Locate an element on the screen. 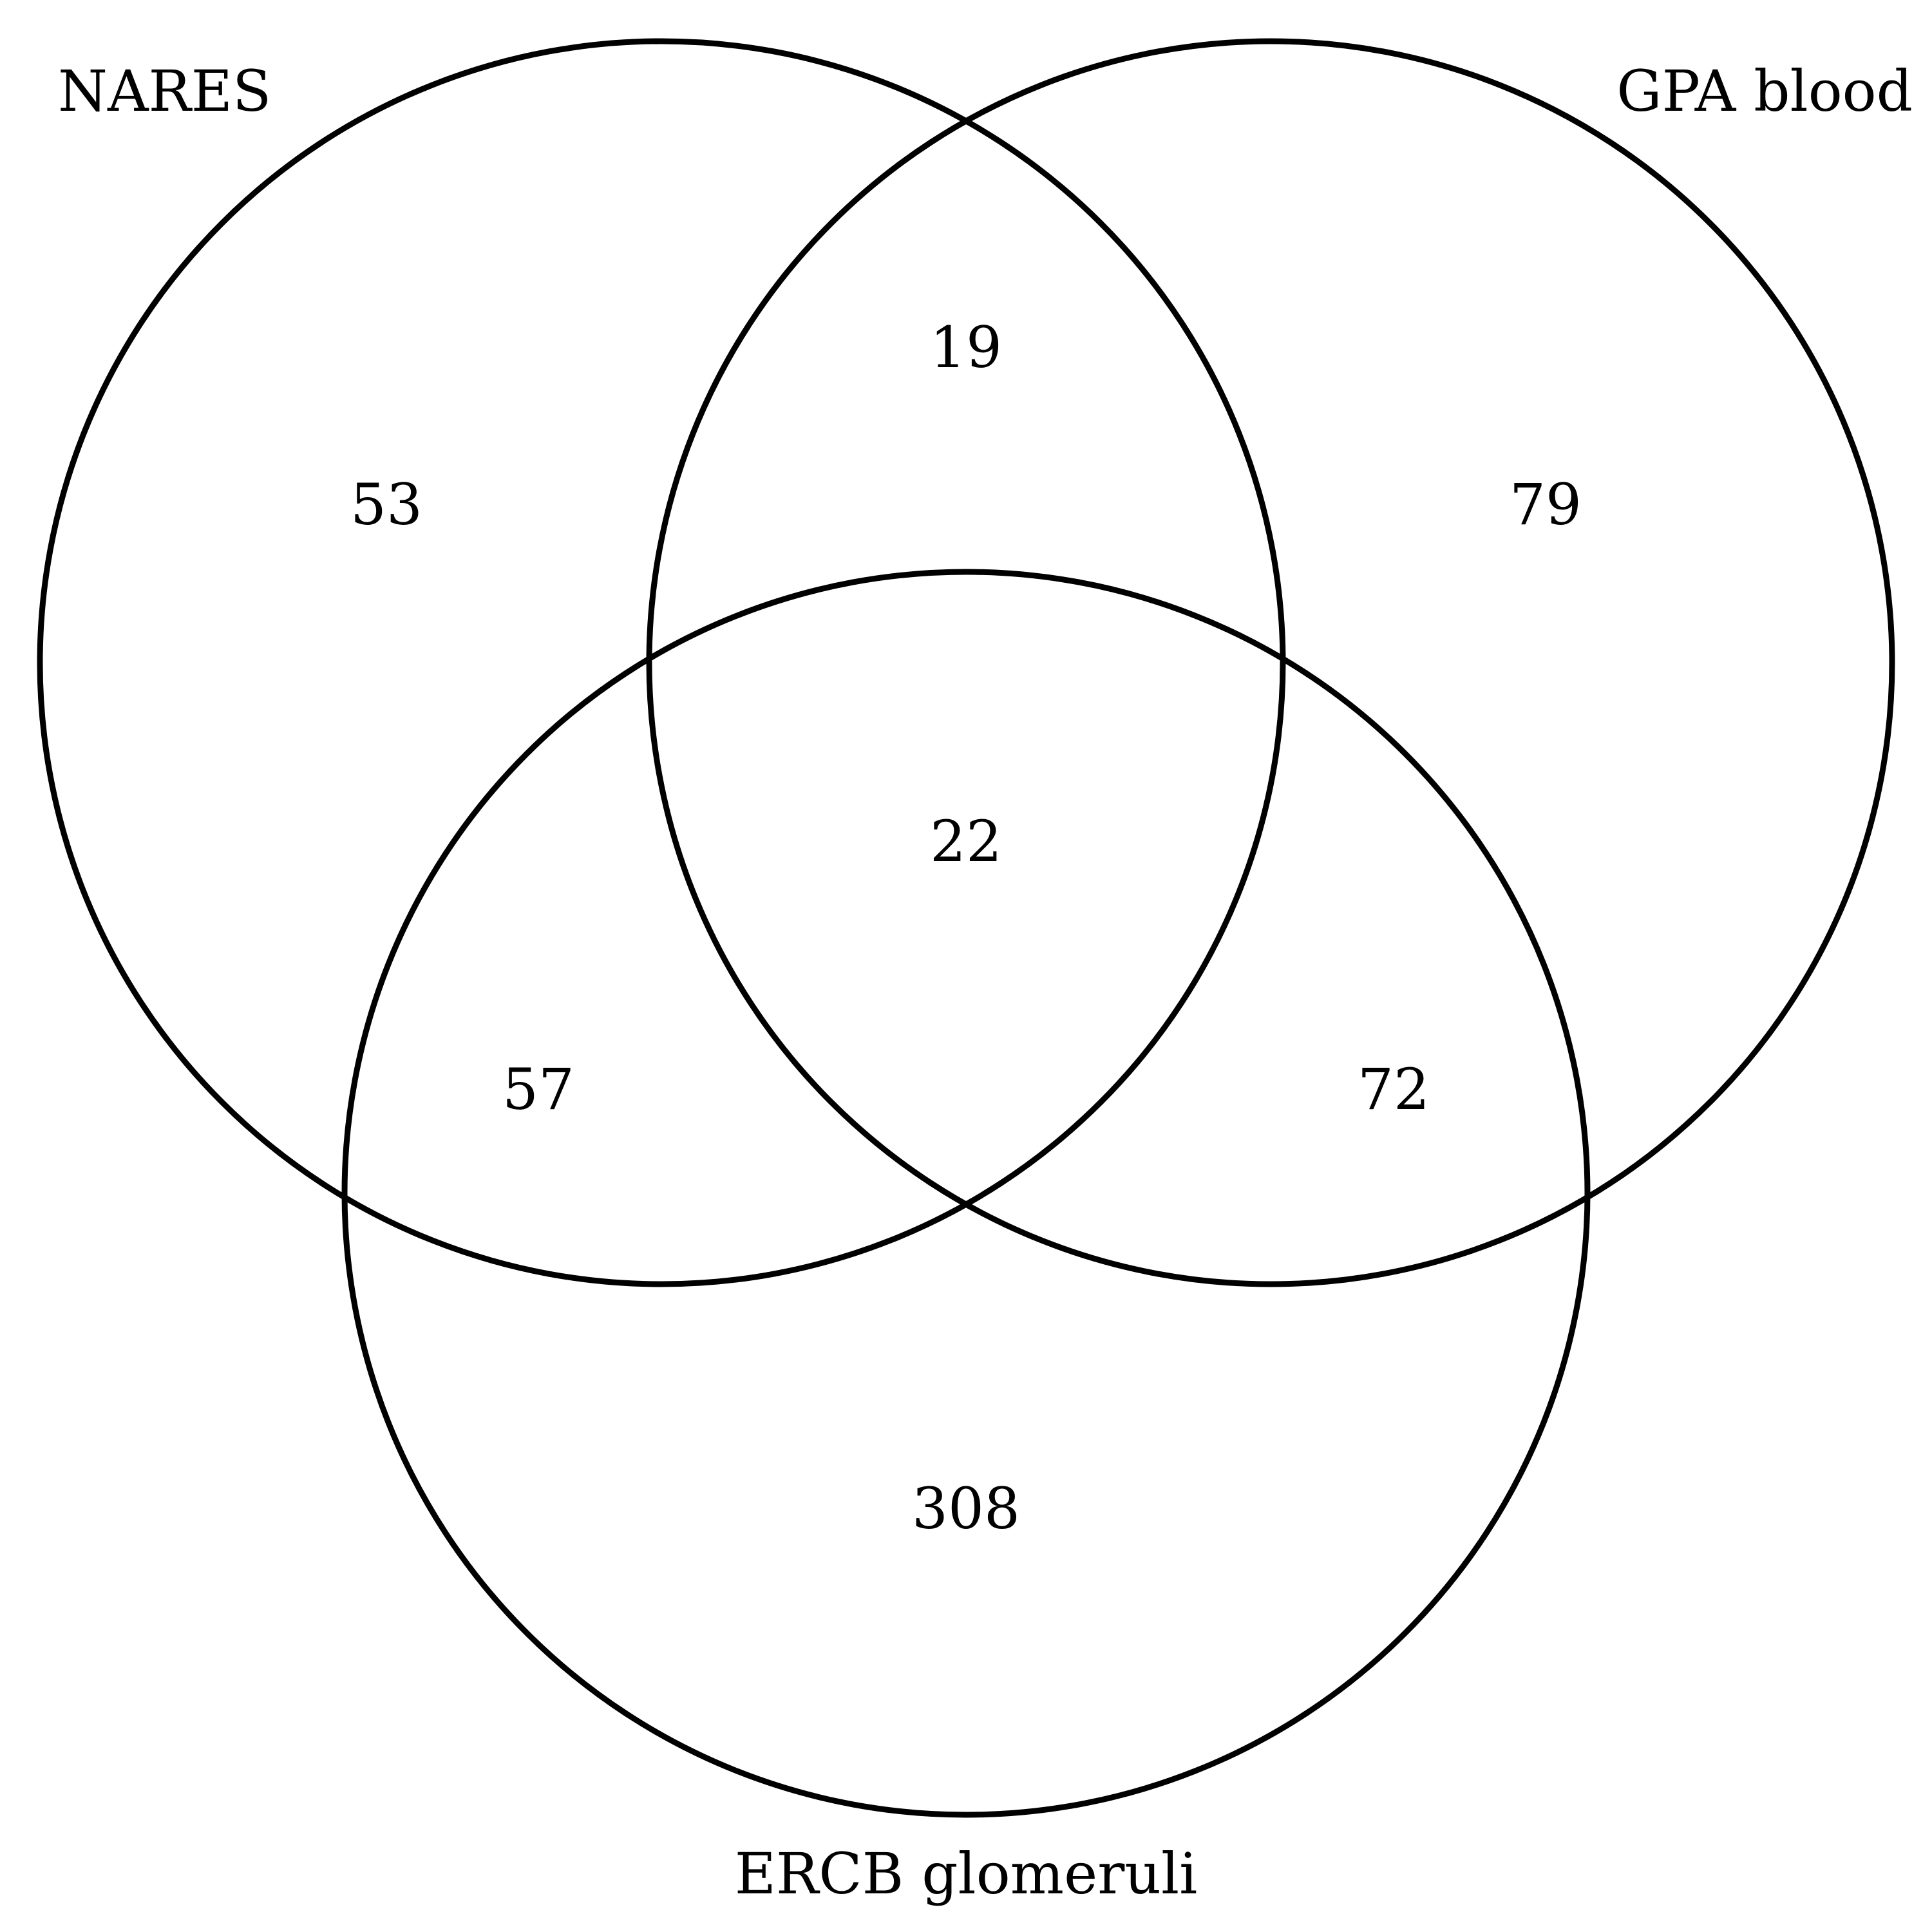 This screenshot has height=1932, width=1932. count-nares-only: 53 is located at coordinates (386, 505).